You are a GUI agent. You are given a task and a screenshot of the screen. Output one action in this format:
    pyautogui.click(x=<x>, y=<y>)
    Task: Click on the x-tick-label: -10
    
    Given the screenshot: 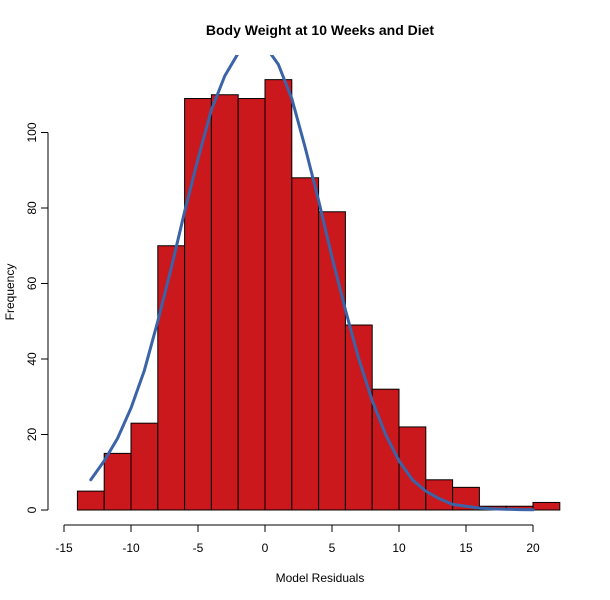 What is the action you would take?
    pyautogui.click(x=131, y=548)
    